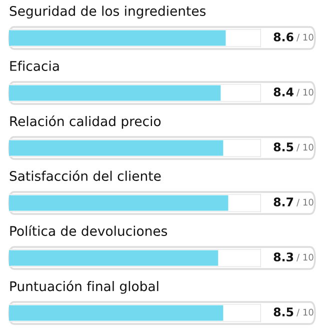  What do you see at coordinates (89, 230) in the screenshot?
I see `y-tick-label: Política de devoluciones` at bounding box center [89, 230].